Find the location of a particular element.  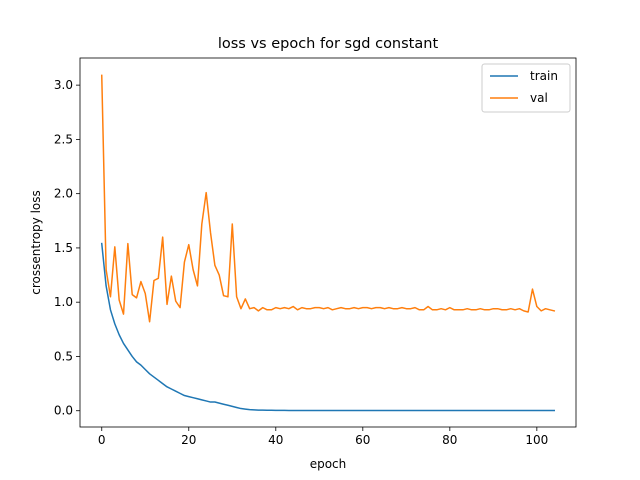

x-tick-label: 60 is located at coordinates (362, 440).